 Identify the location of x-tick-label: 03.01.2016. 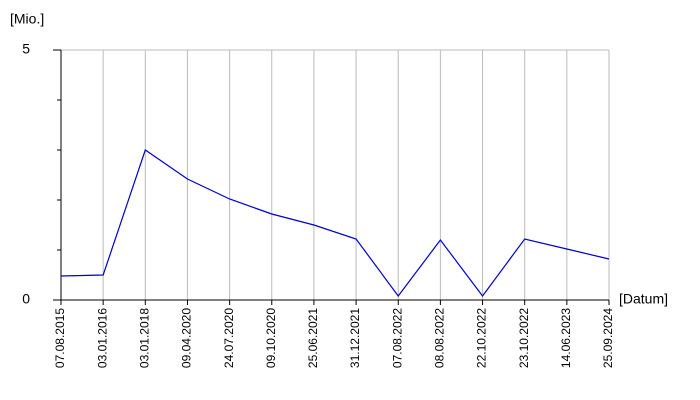
(102, 338).